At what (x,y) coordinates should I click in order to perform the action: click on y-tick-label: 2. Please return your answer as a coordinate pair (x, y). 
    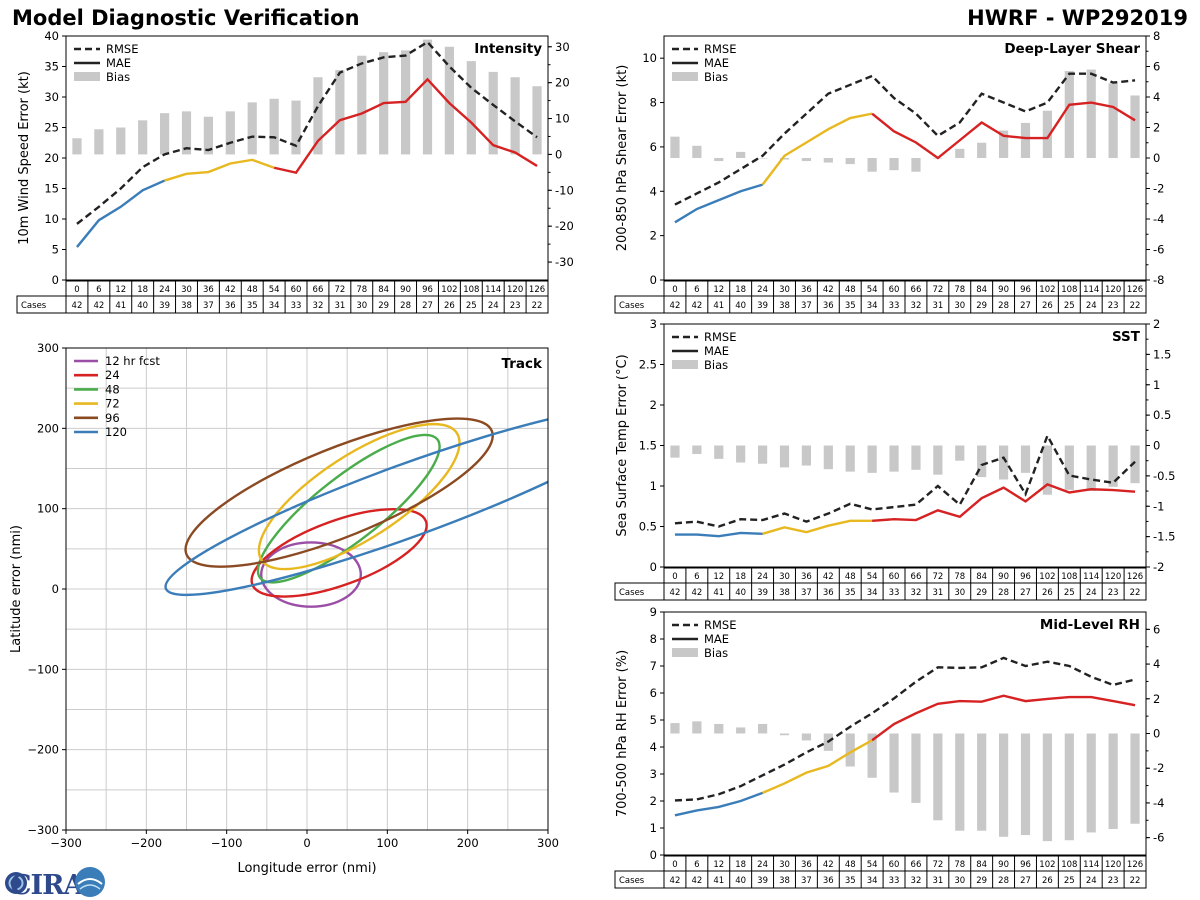
    Looking at the image, I should click on (653, 236).